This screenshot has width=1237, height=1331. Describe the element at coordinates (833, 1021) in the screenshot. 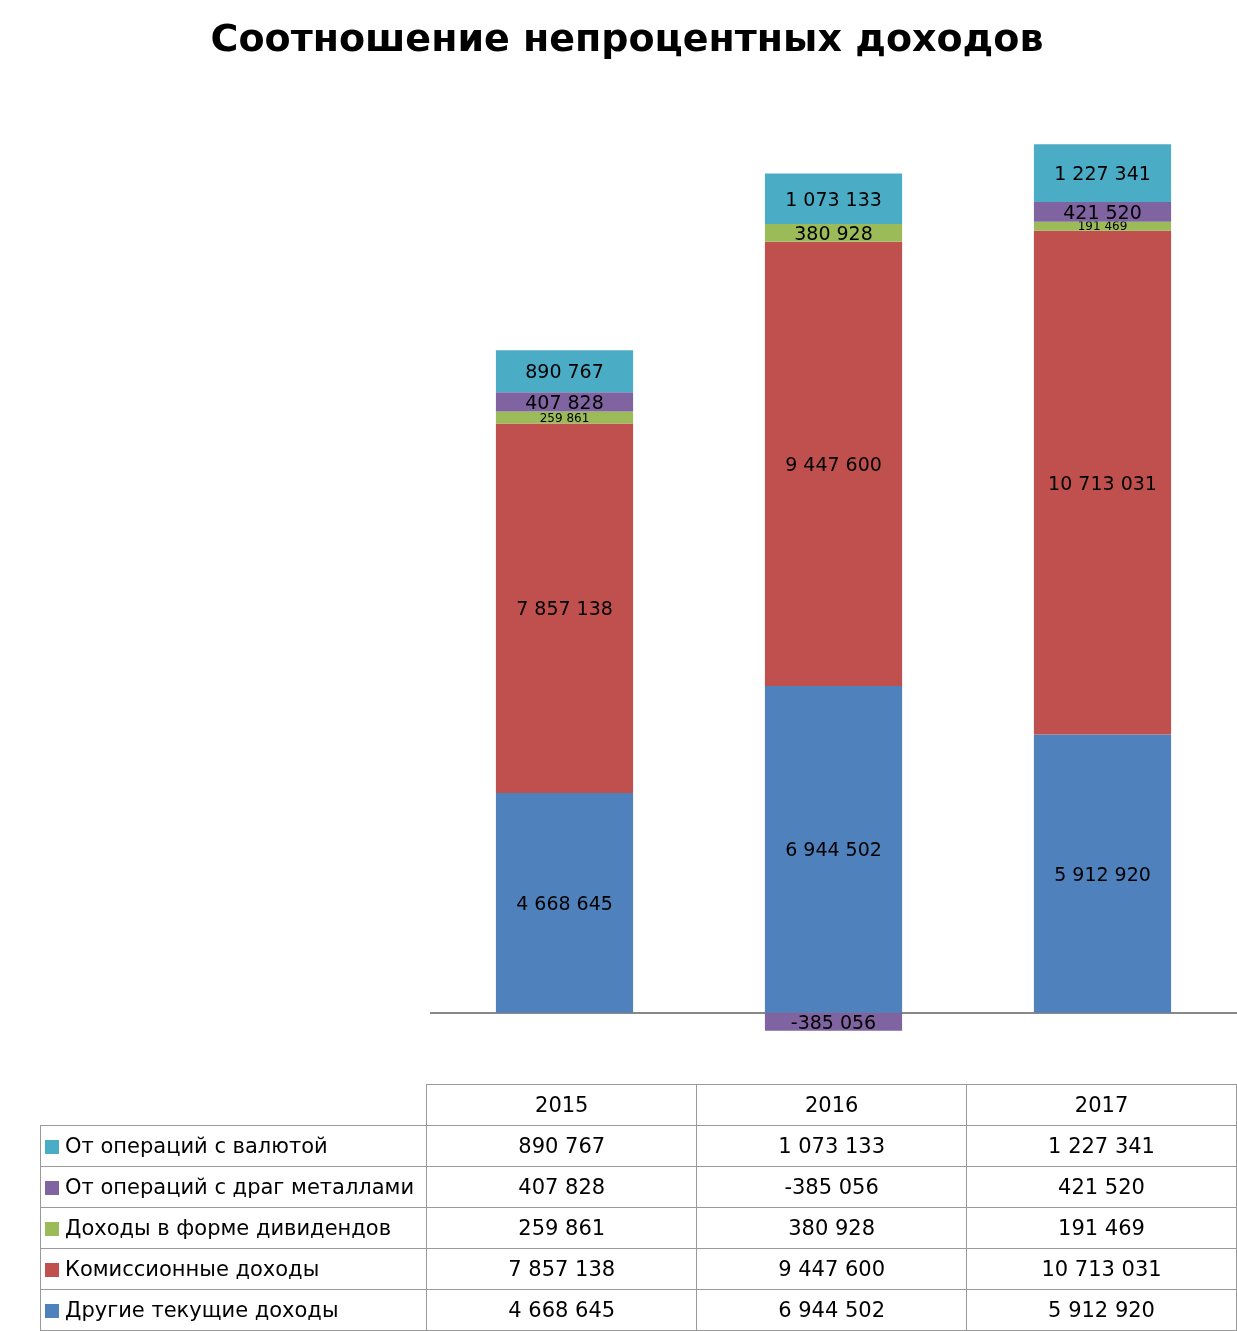

I see `text: -385 056` at that location.